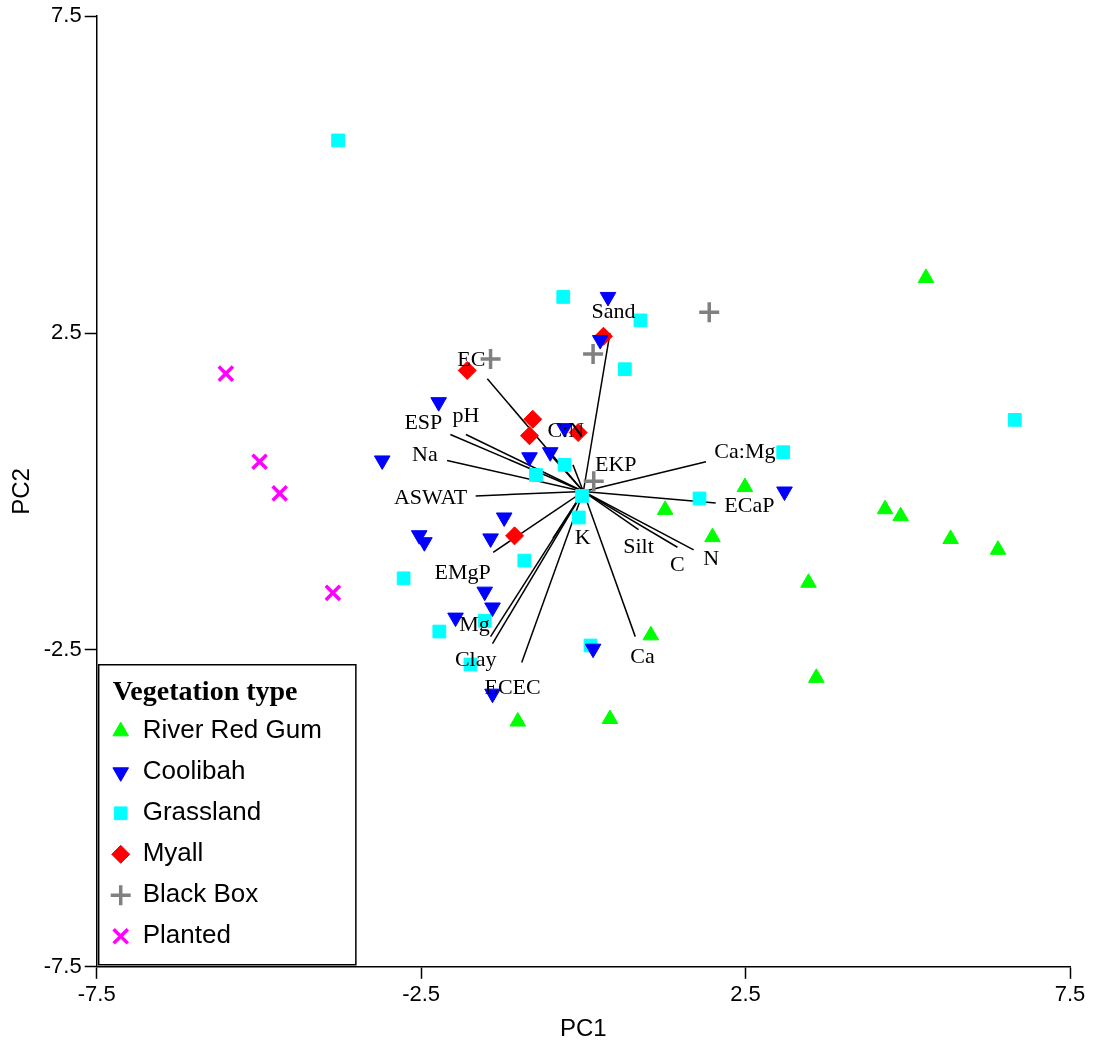 The image size is (1096, 1052). Describe the element at coordinates (566, 429) in the screenshot. I see `annotation: C:N` at that location.